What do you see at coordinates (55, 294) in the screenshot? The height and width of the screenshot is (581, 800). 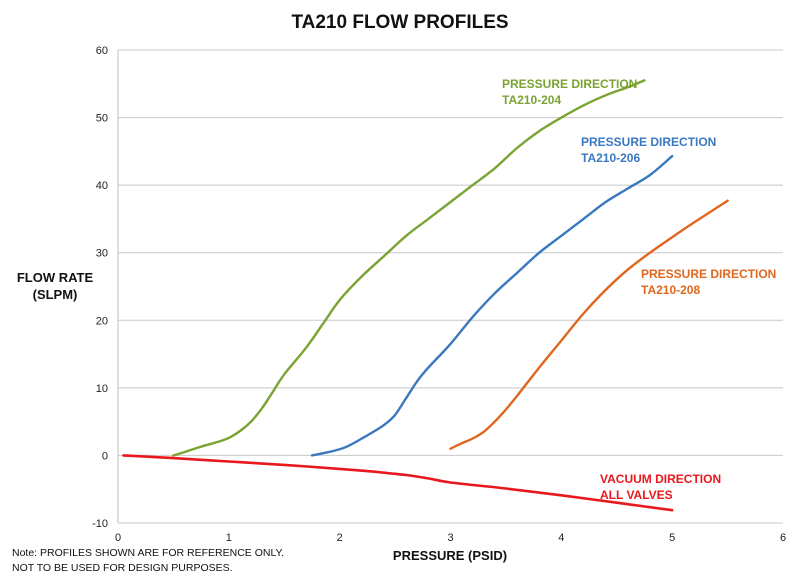 I see `y-axis-title-line-2: (SLPM)` at bounding box center [55, 294].